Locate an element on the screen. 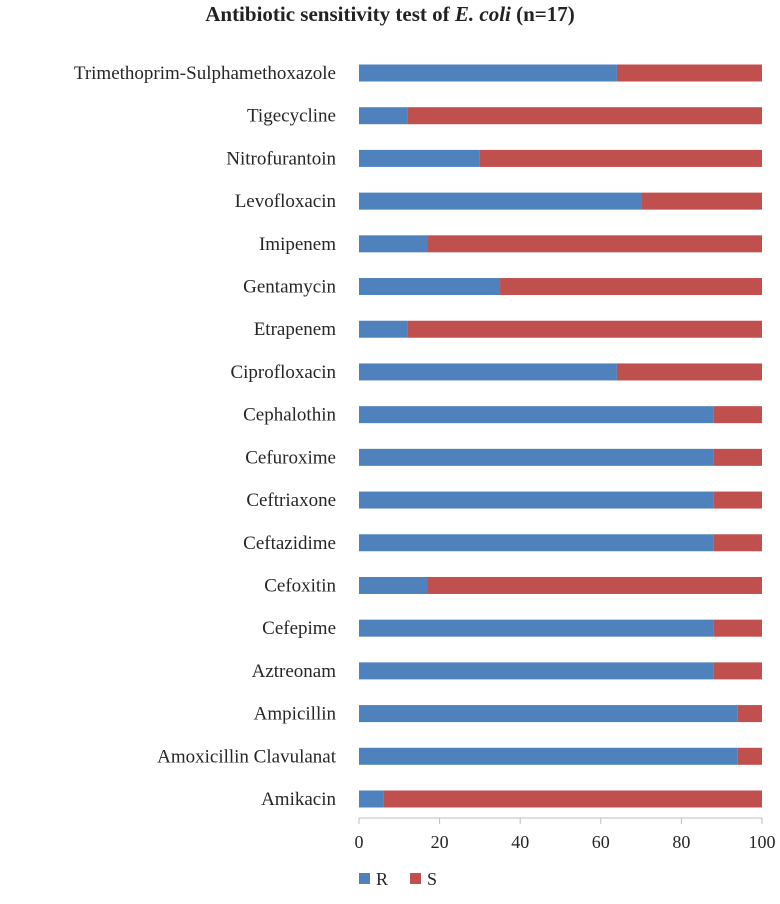 The image size is (780, 904). x-axis: 0 20 40 60 80 100 is located at coordinates (565, 834).